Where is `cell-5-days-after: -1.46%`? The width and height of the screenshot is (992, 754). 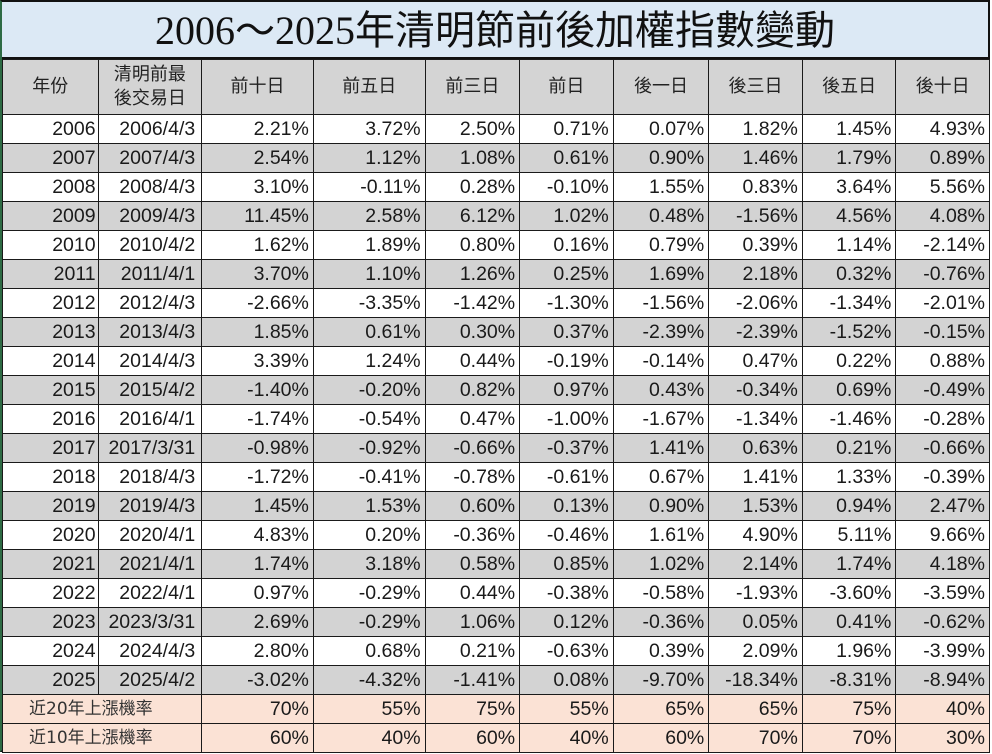
cell-5-days-after: -1.46% is located at coordinates (849, 419).